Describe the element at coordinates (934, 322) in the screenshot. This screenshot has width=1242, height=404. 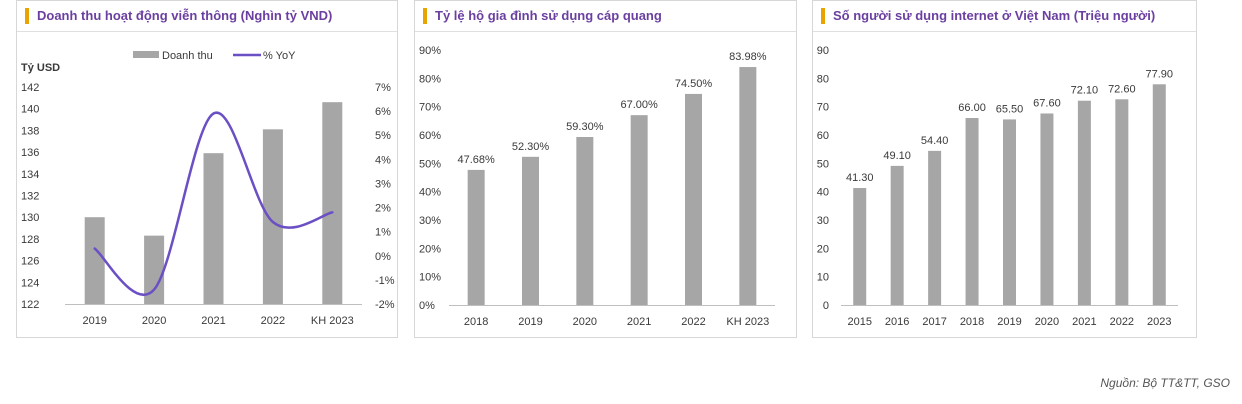
I see `x-tick-label: 2017` at that location.